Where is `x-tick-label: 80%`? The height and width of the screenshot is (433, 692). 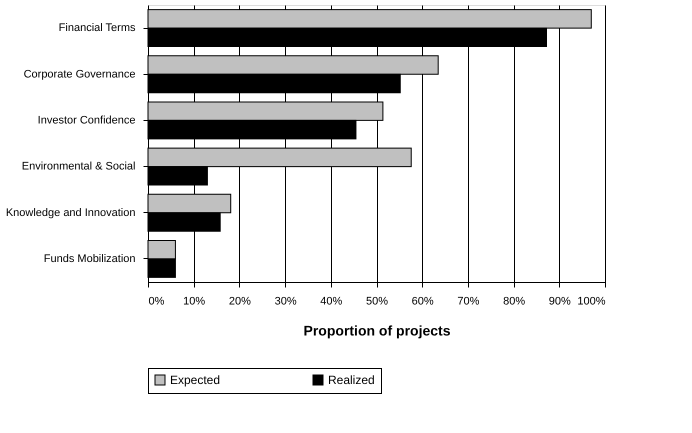
x-tick-label: 80% is located at coordinates (514, 302).